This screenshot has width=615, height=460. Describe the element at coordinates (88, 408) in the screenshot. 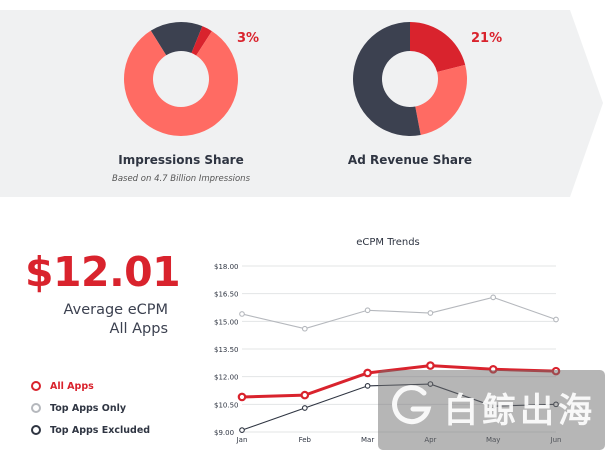

I see `legend-label-top-apps-only: Top Apps Only` at that location.